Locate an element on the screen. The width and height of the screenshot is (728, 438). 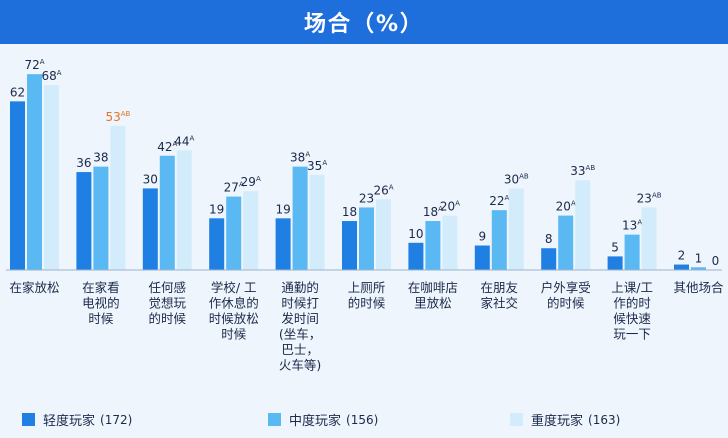
data-label-10-1: 1 is located at coordinates (699, 258).